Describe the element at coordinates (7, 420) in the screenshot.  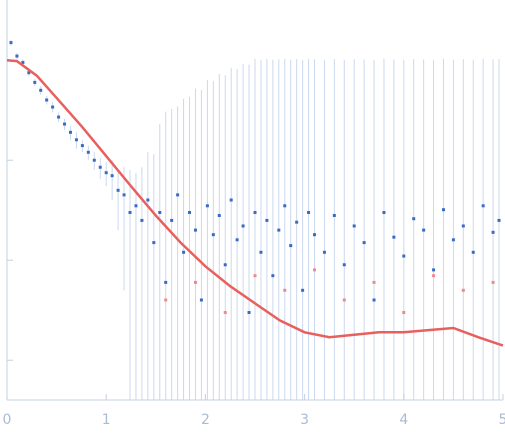
I see `x-tick-label: 0` at that location.